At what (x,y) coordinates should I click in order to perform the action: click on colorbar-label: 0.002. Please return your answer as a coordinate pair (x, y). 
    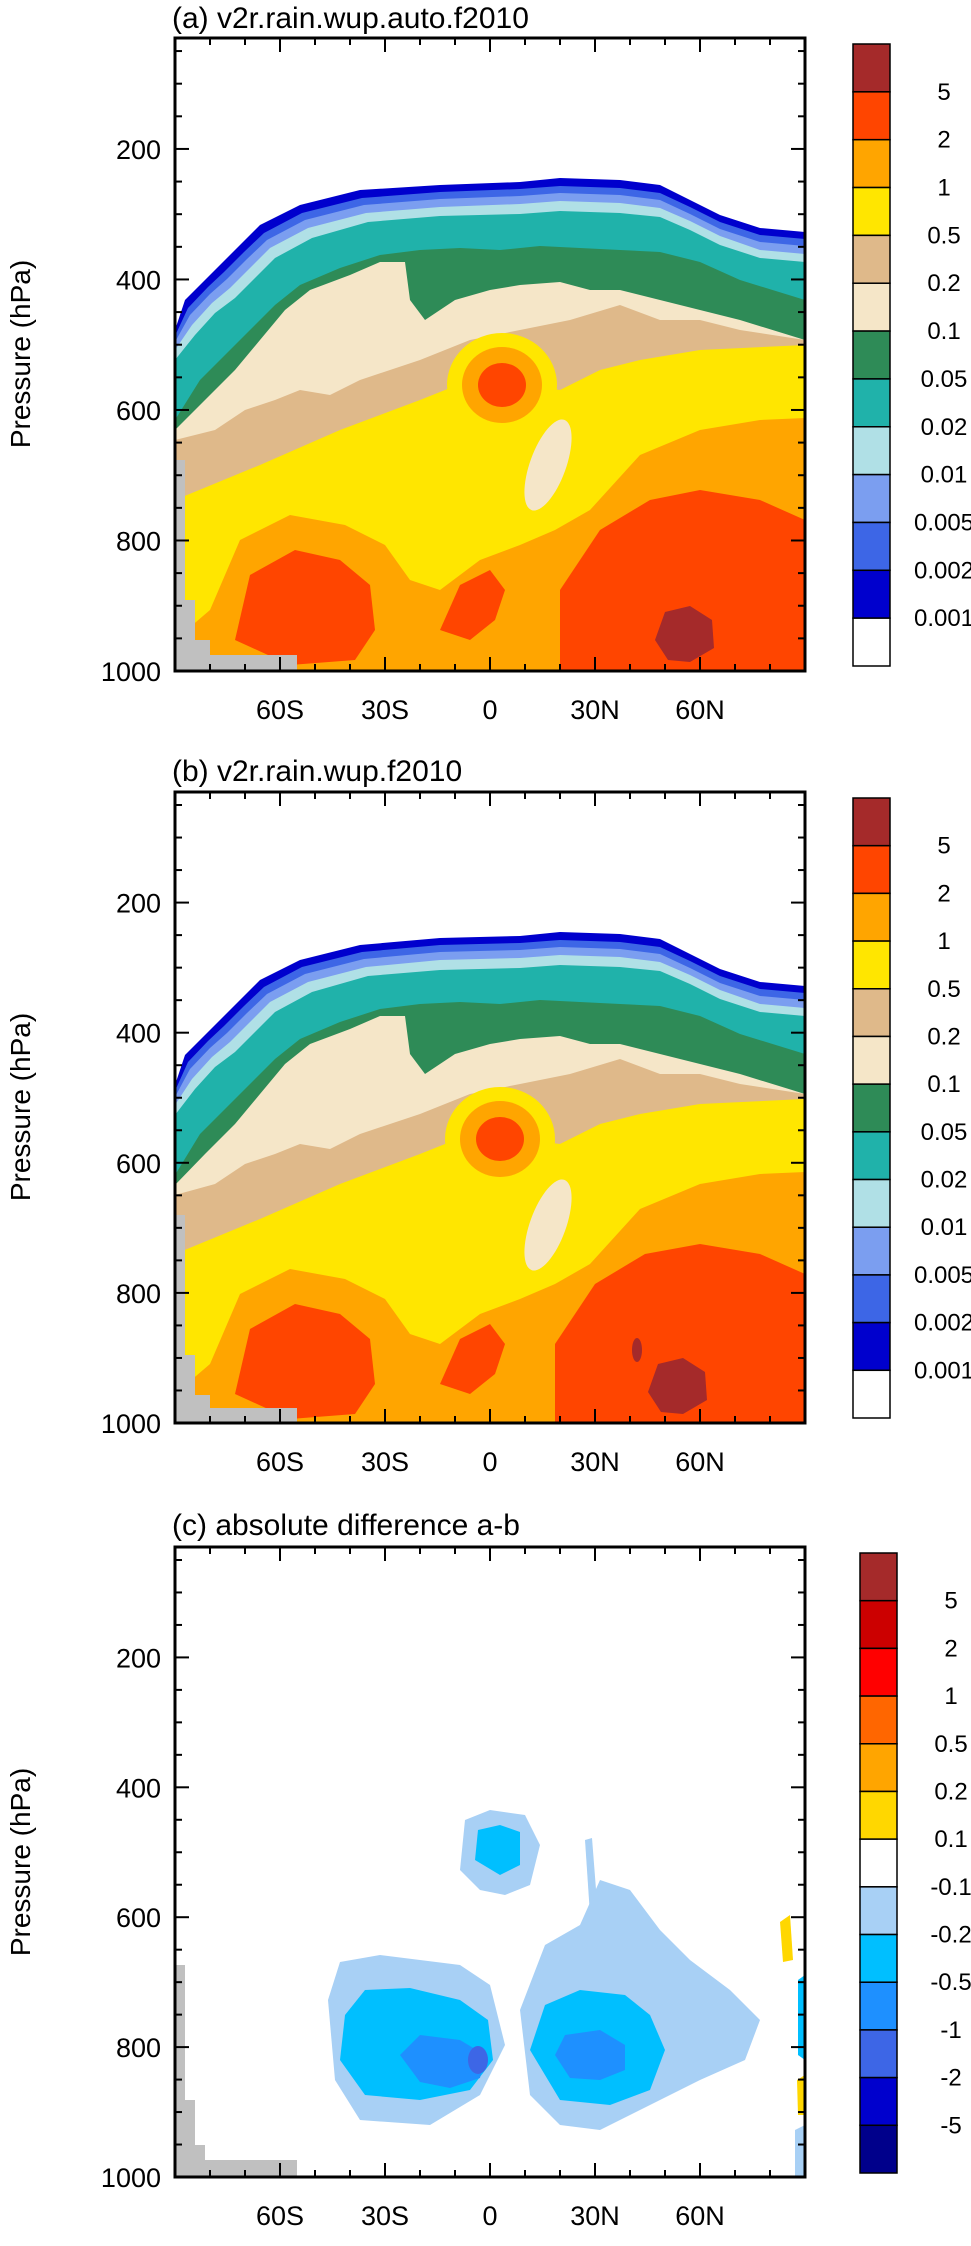
    Looking at the image, I should click on (942, 1323).